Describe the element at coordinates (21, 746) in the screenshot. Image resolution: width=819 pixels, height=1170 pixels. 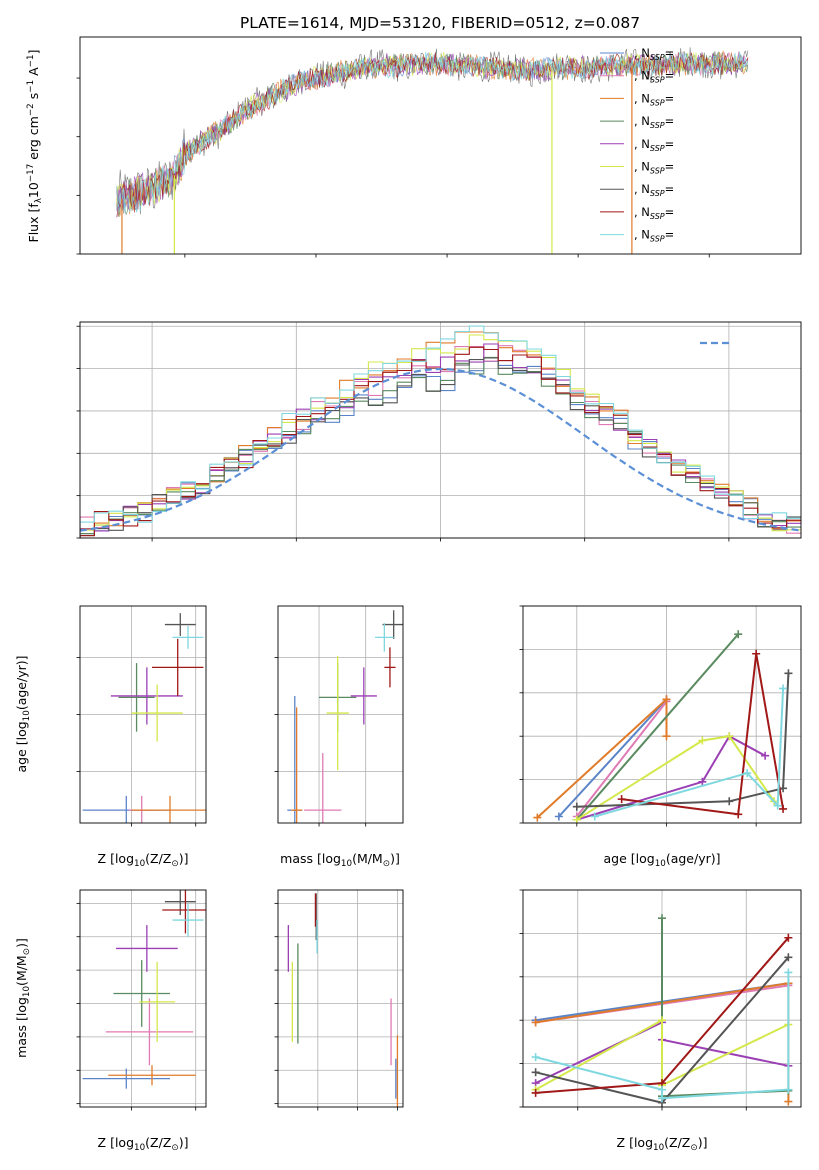
I see `y-axis-label-part: age [log` at that location.